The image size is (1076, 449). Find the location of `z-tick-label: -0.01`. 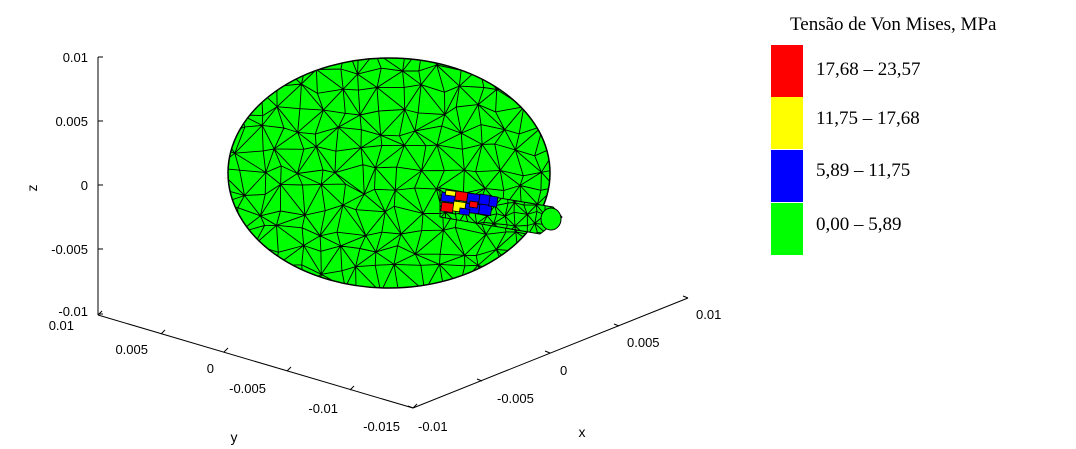

z-tick-label: -0.01 is located at coordinates (73, 311).